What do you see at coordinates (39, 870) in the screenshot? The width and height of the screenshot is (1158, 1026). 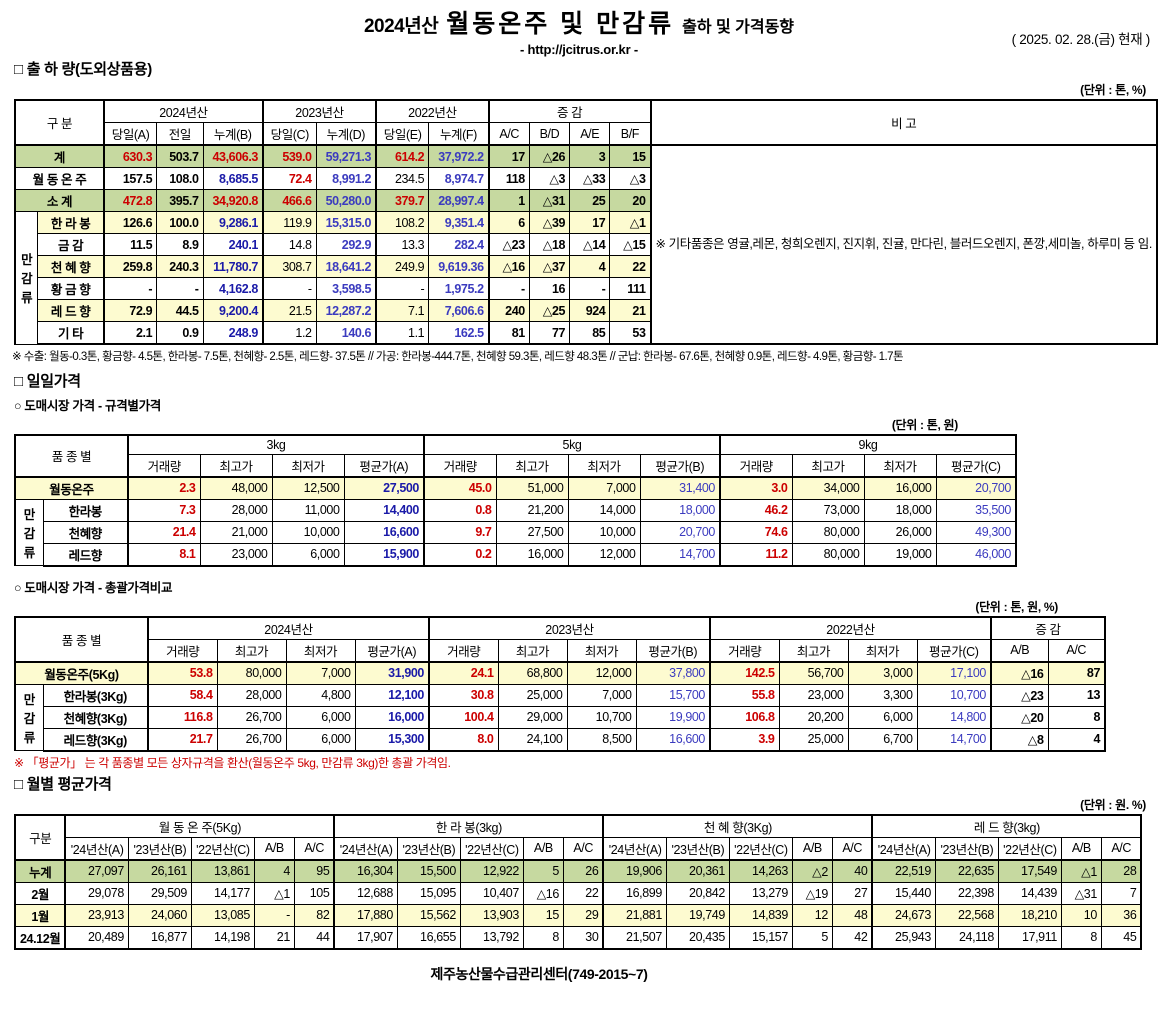 I see `row-label-cumulative: 누계` at bounding box center [39, 870].